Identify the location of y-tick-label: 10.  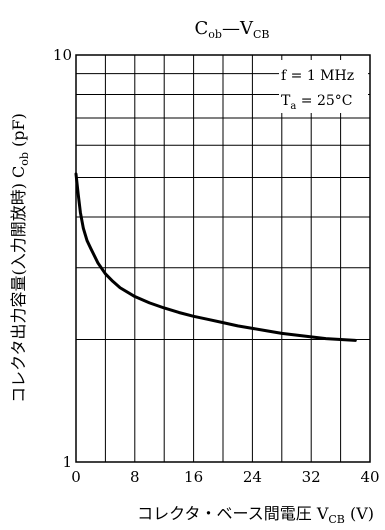
(62, 55).